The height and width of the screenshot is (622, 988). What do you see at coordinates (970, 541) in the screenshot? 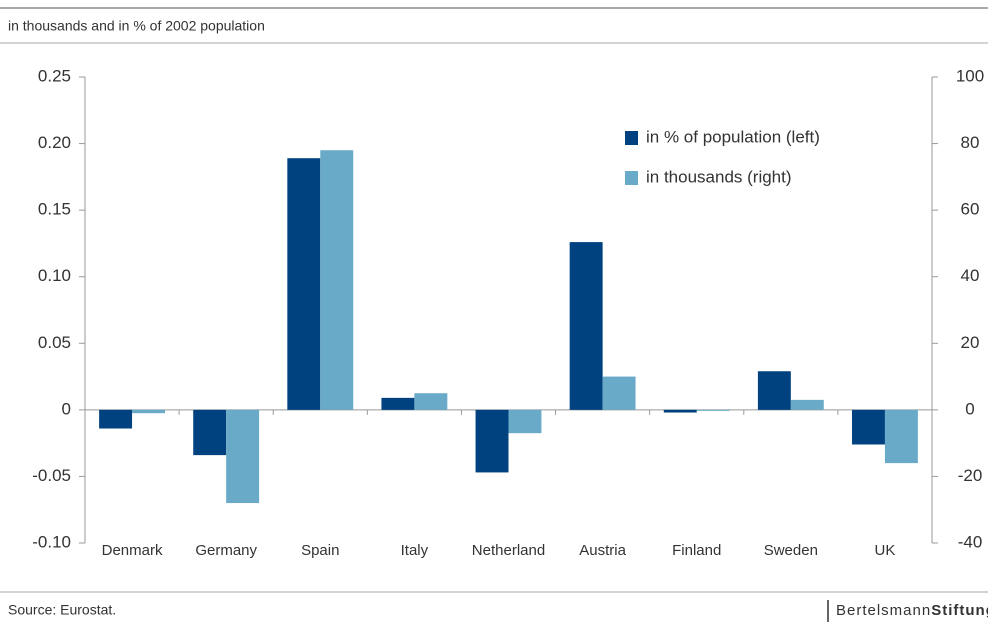
I see `y2-tick-label: -40` at bounding box center [970, 541].